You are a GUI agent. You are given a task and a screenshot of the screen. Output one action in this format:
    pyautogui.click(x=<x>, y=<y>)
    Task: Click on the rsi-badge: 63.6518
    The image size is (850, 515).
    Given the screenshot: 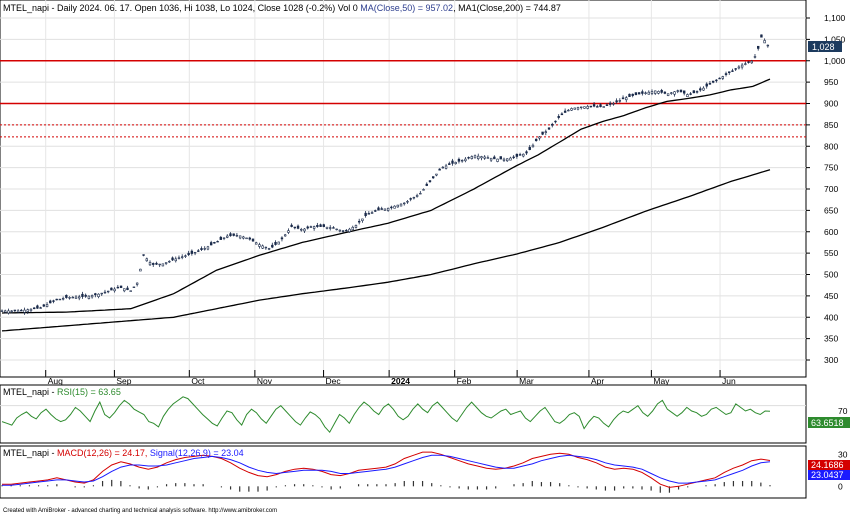 What is the action you would take?
    pyautogui.click(x=827, y=423)
    